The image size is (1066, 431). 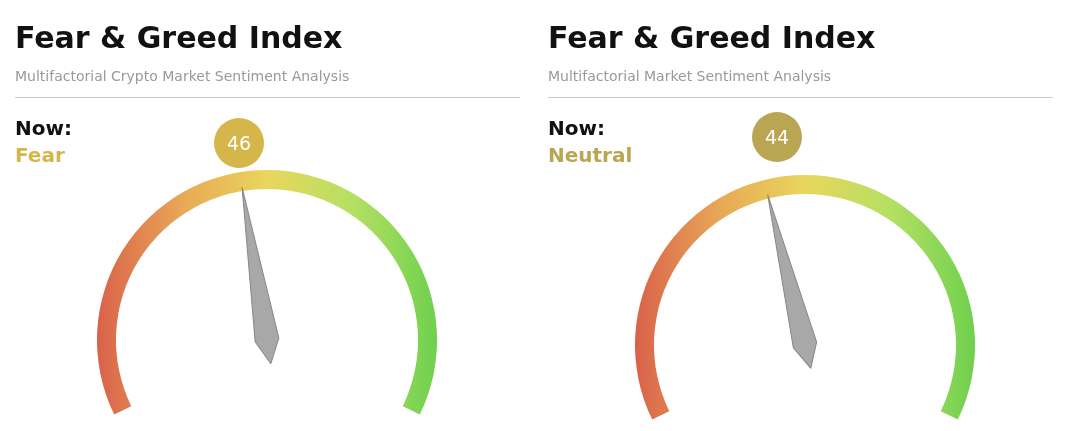 I want to click on text: Neutral, so click(x=590, y=155).